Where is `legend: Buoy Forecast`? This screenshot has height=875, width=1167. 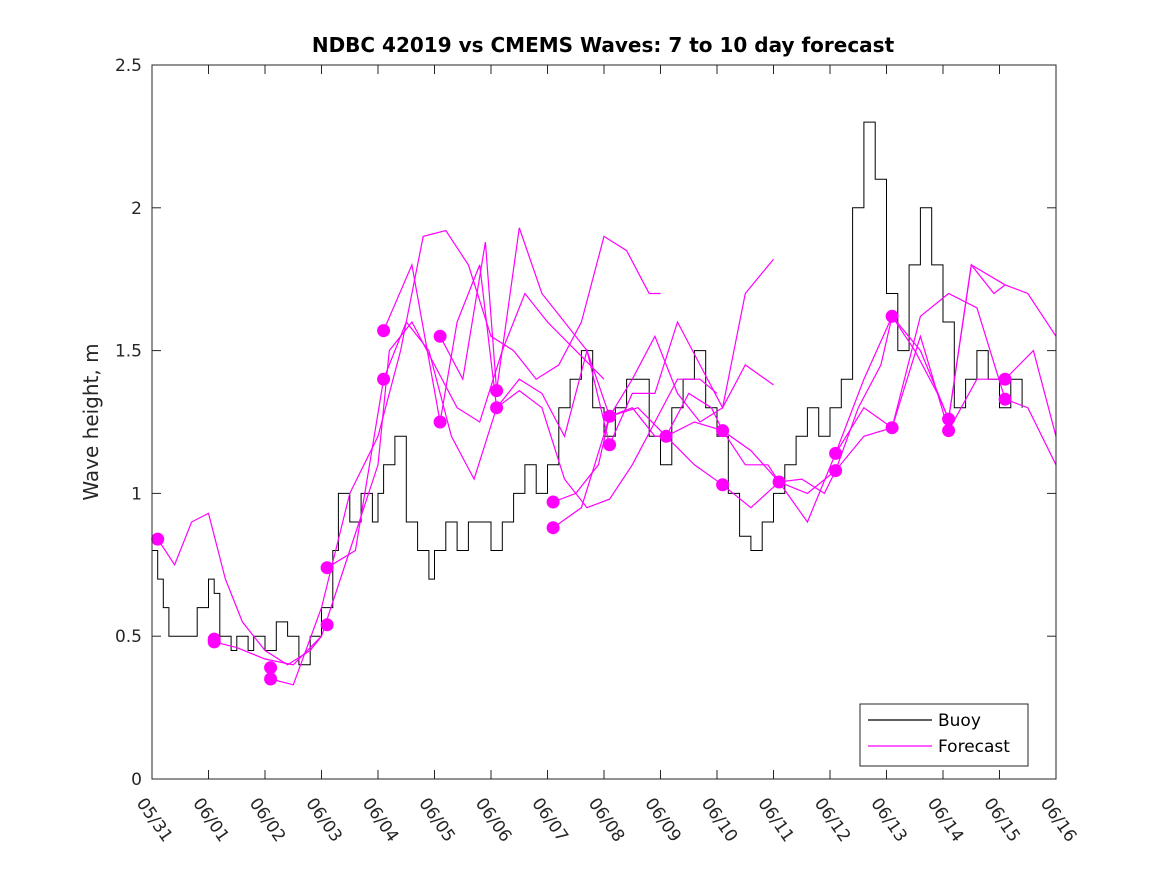
legend: Buoy Forecast is located at coordinates (944, 735).